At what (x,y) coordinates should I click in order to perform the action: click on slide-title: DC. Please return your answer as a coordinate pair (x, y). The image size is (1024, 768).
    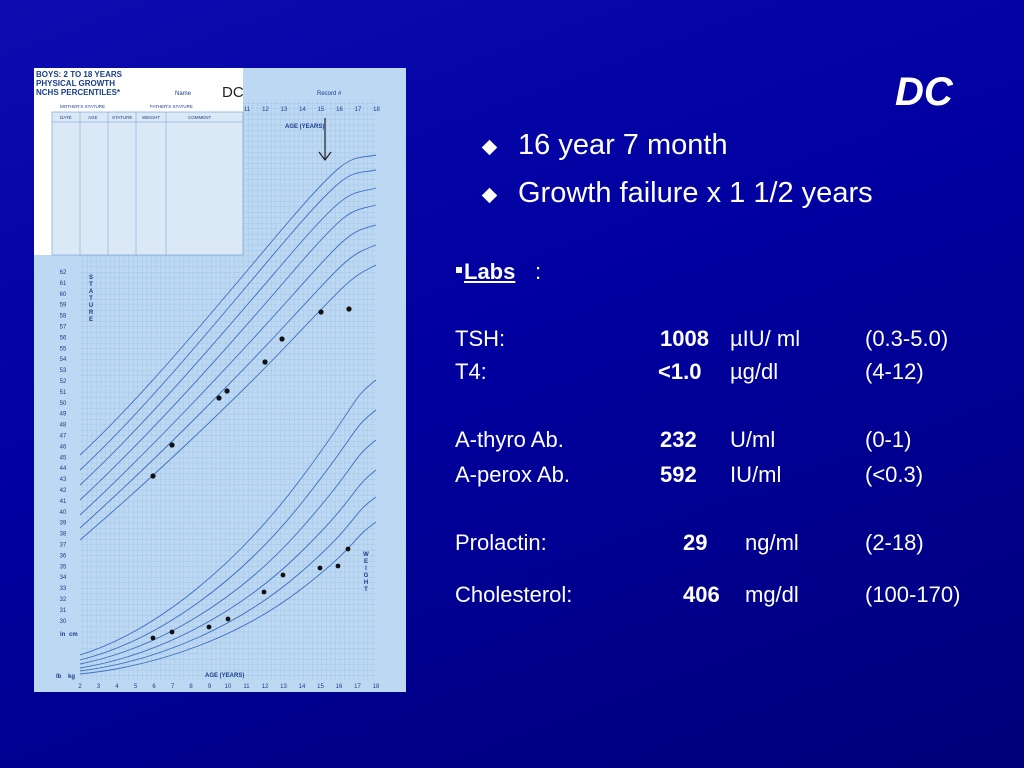
    Looking at the image, I should click on (924, 92).